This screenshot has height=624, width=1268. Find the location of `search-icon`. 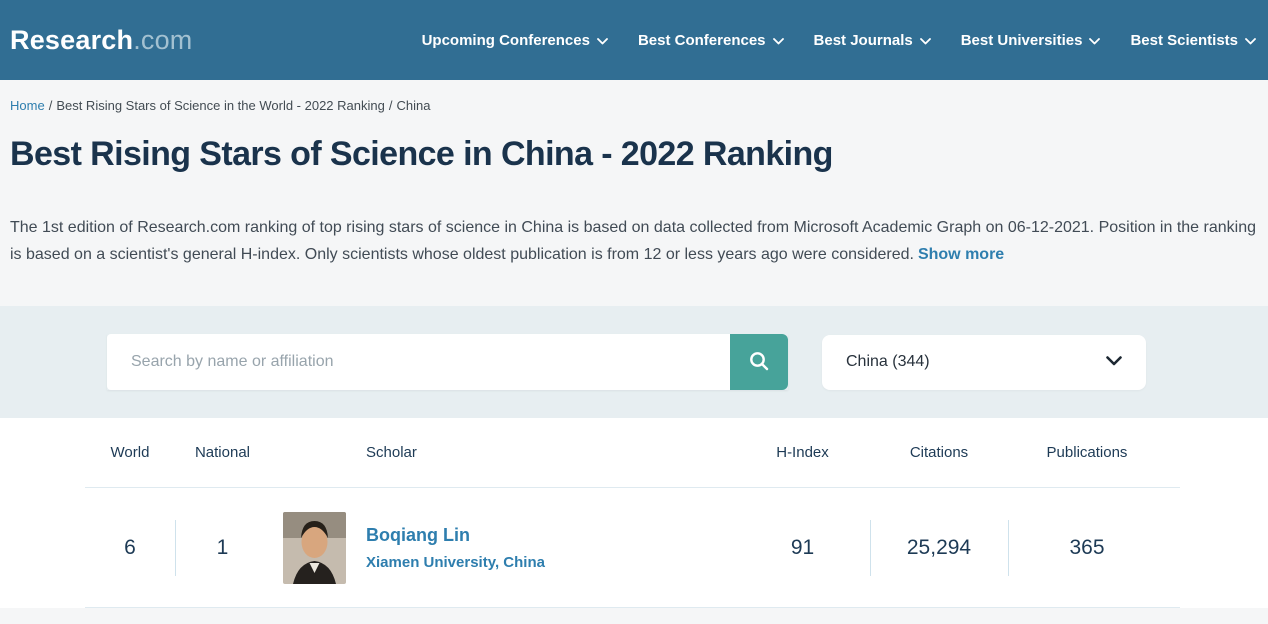

search-icon is located at coordinates (759, 362).